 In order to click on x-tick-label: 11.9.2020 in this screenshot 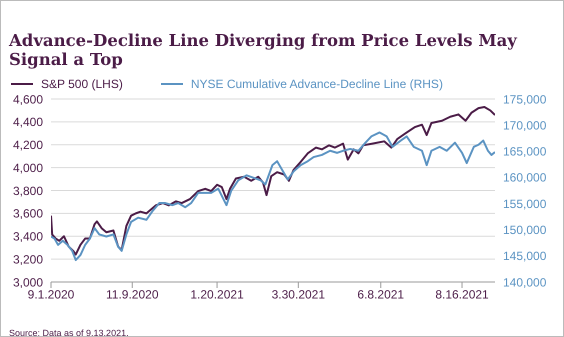, I will do `click(132, 295)`.